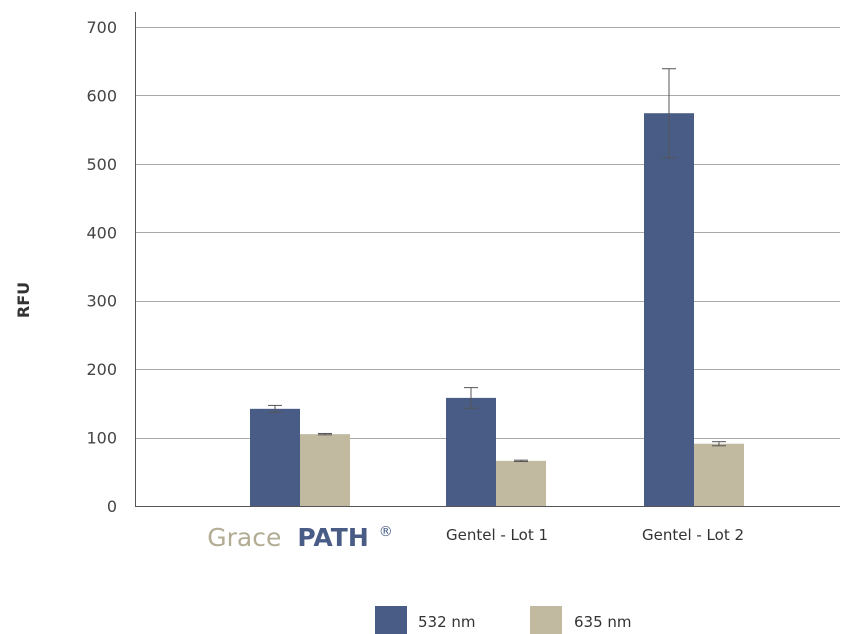 The image size is (841, 634). Describe the element at coordinates (332, 537) in the screenshot. I see `brand-word-path: PATH` at that location.